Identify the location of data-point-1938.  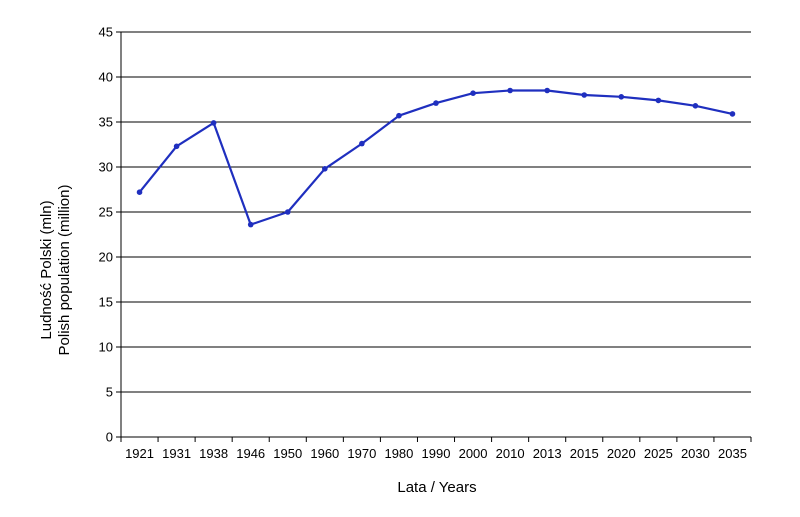
(213, 123).